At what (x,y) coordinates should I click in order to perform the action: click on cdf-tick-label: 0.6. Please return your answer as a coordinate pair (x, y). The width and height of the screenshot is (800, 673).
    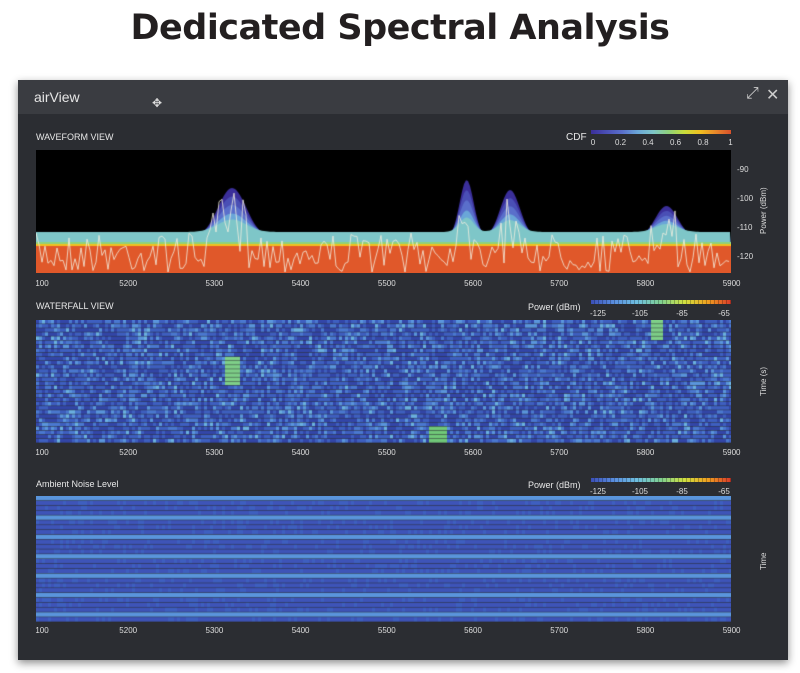
    Looking at the image, I should click on (675, 142).